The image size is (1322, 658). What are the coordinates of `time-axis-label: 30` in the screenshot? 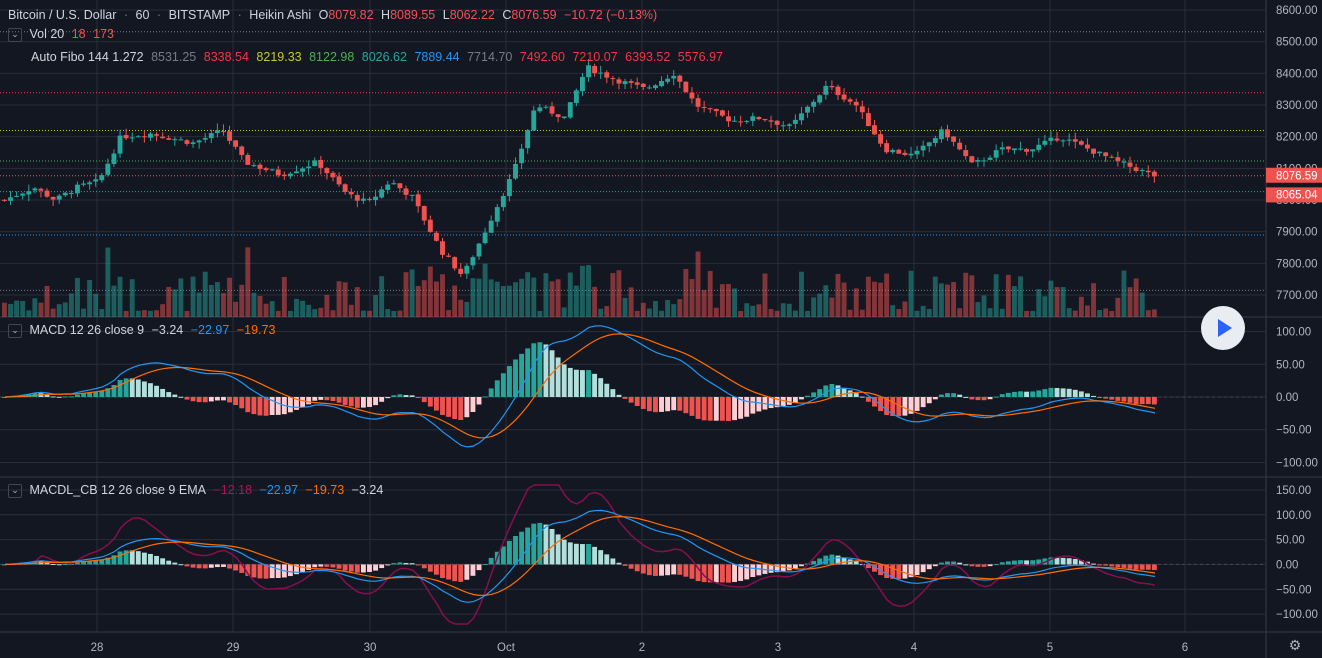 It's located at (370, 648).